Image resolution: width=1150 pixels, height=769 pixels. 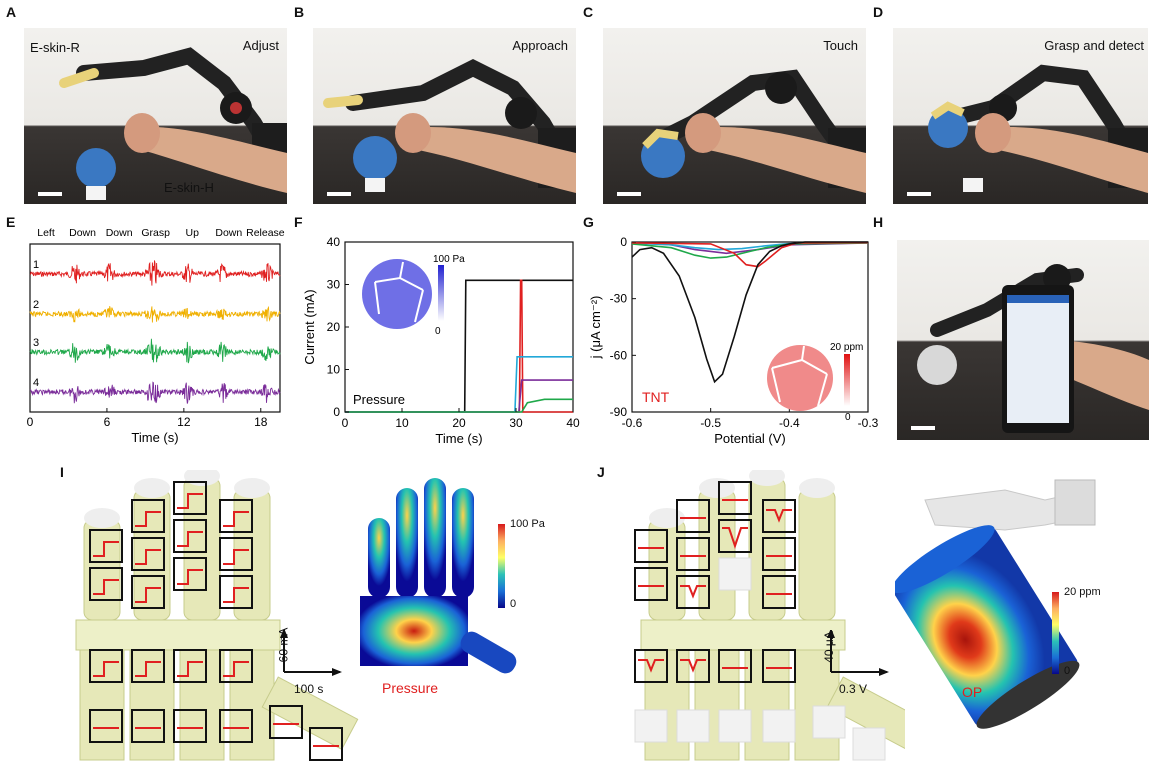 I want to click on plot-frame, so click(x=155, y=328).